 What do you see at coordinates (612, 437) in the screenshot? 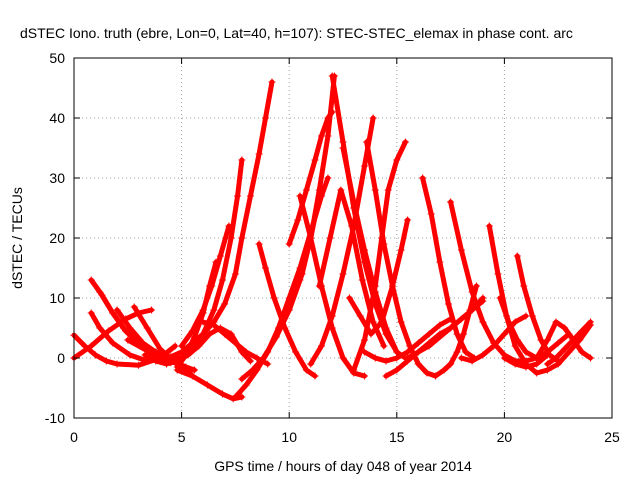
I see `x-tick-label: 25` at bounding box center [612, 437].